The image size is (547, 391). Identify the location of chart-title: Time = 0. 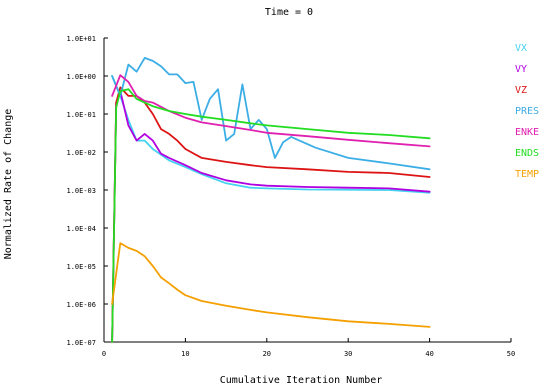
(289, 12).